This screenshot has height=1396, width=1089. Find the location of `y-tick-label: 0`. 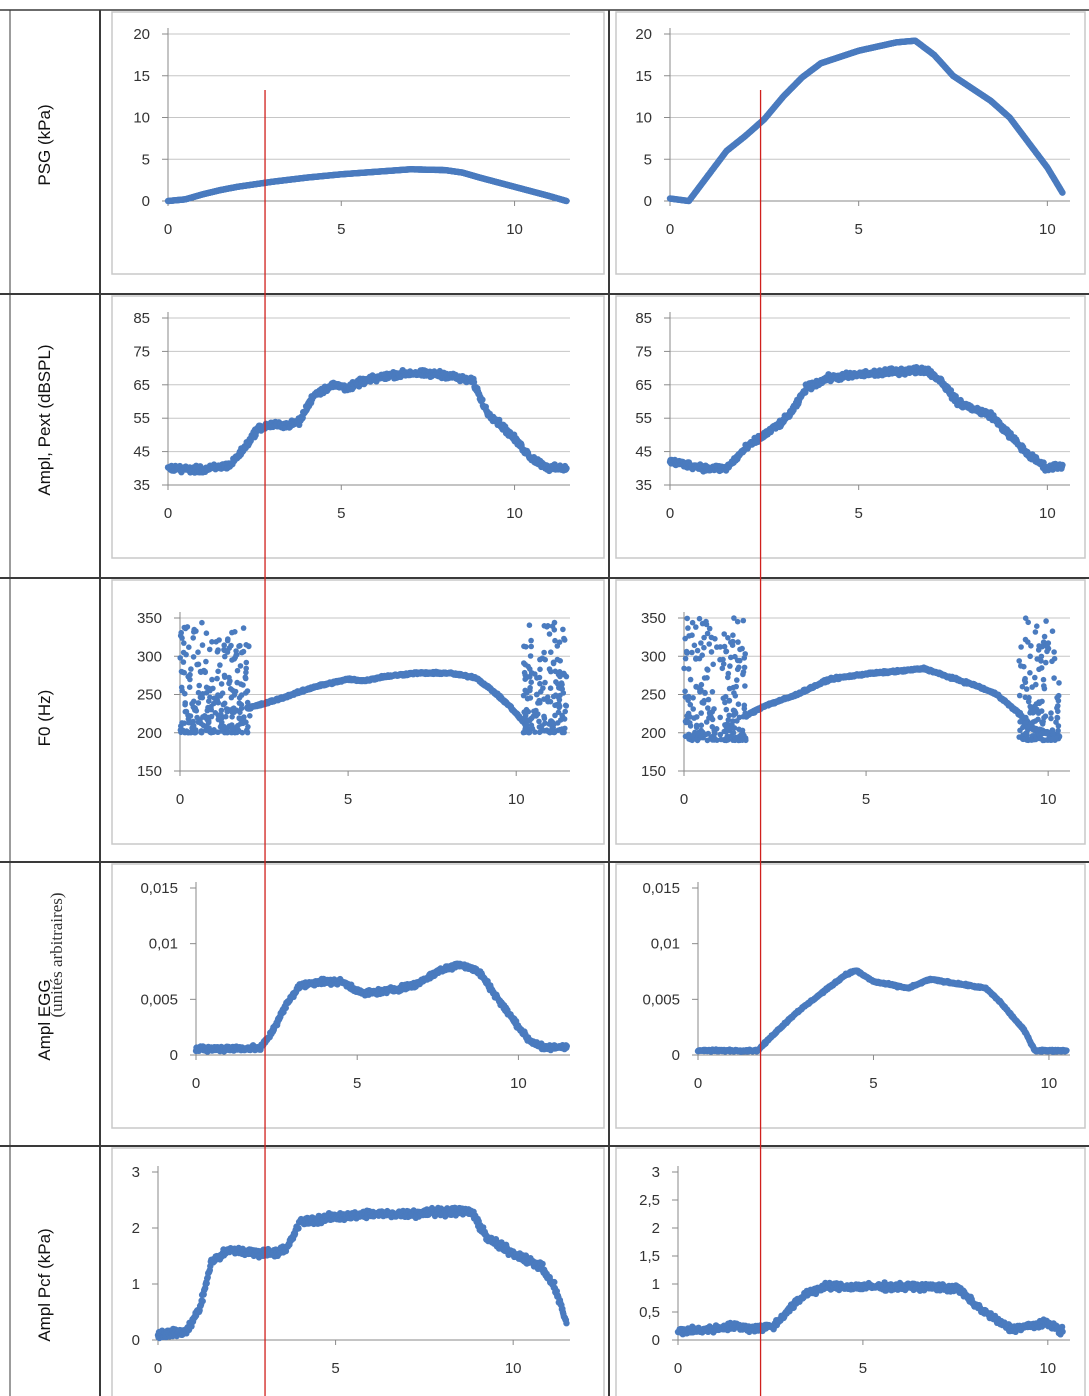

y-tick-label: 0 is located at coordinates (648, 201).